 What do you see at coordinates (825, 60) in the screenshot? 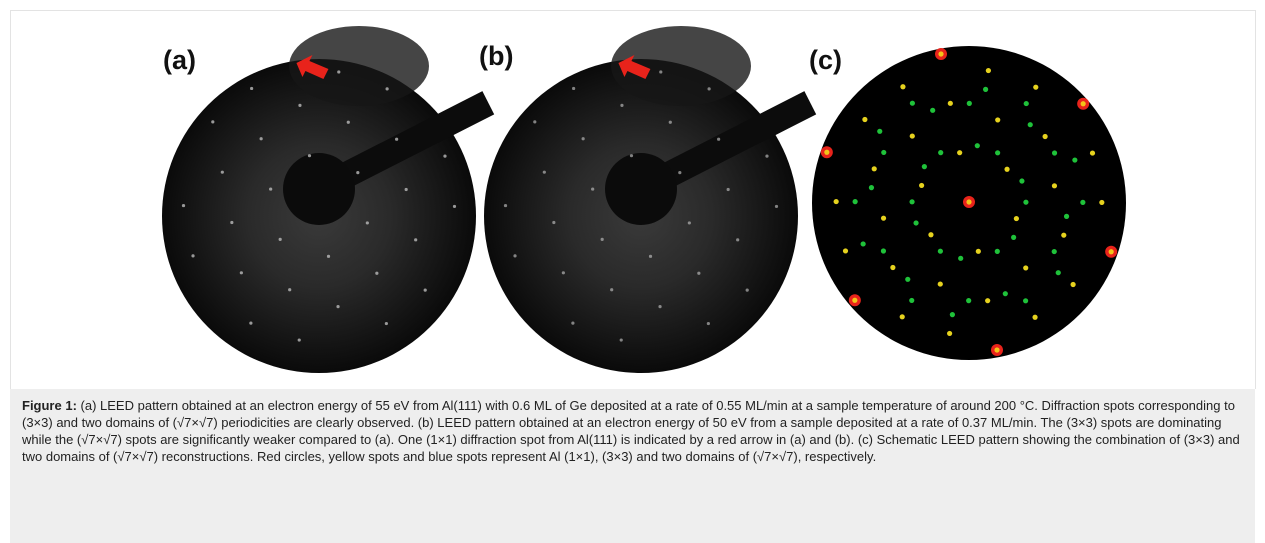
I see `panel-label: (c)` at bounding box center [825, 60].